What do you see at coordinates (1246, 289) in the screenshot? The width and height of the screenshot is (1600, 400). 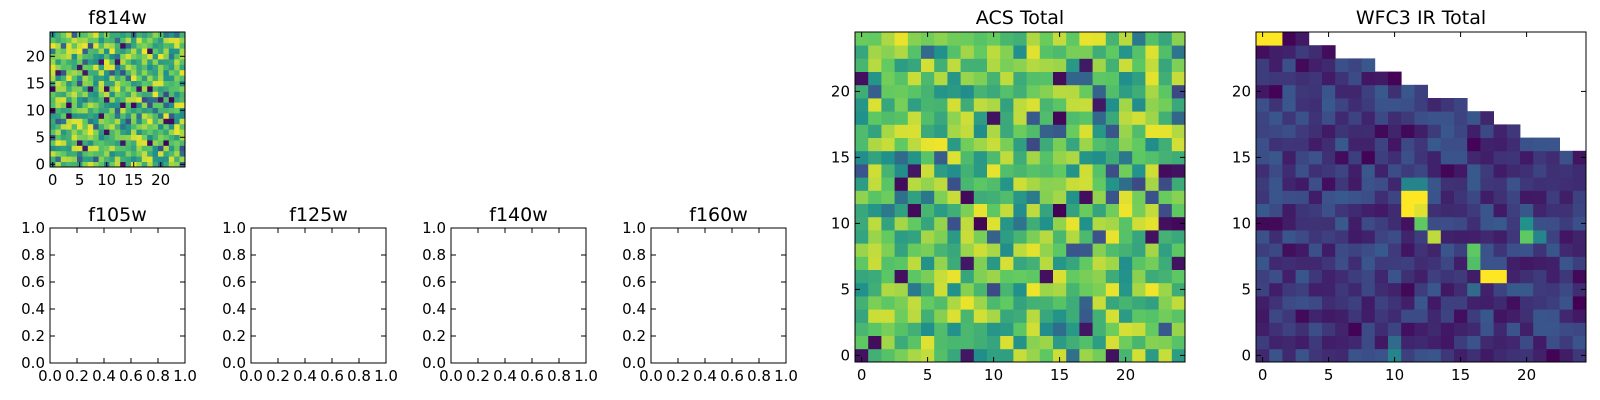 I see `wfc3-ir-total-ytick-label: 5` at bounding box center [1246, 289].